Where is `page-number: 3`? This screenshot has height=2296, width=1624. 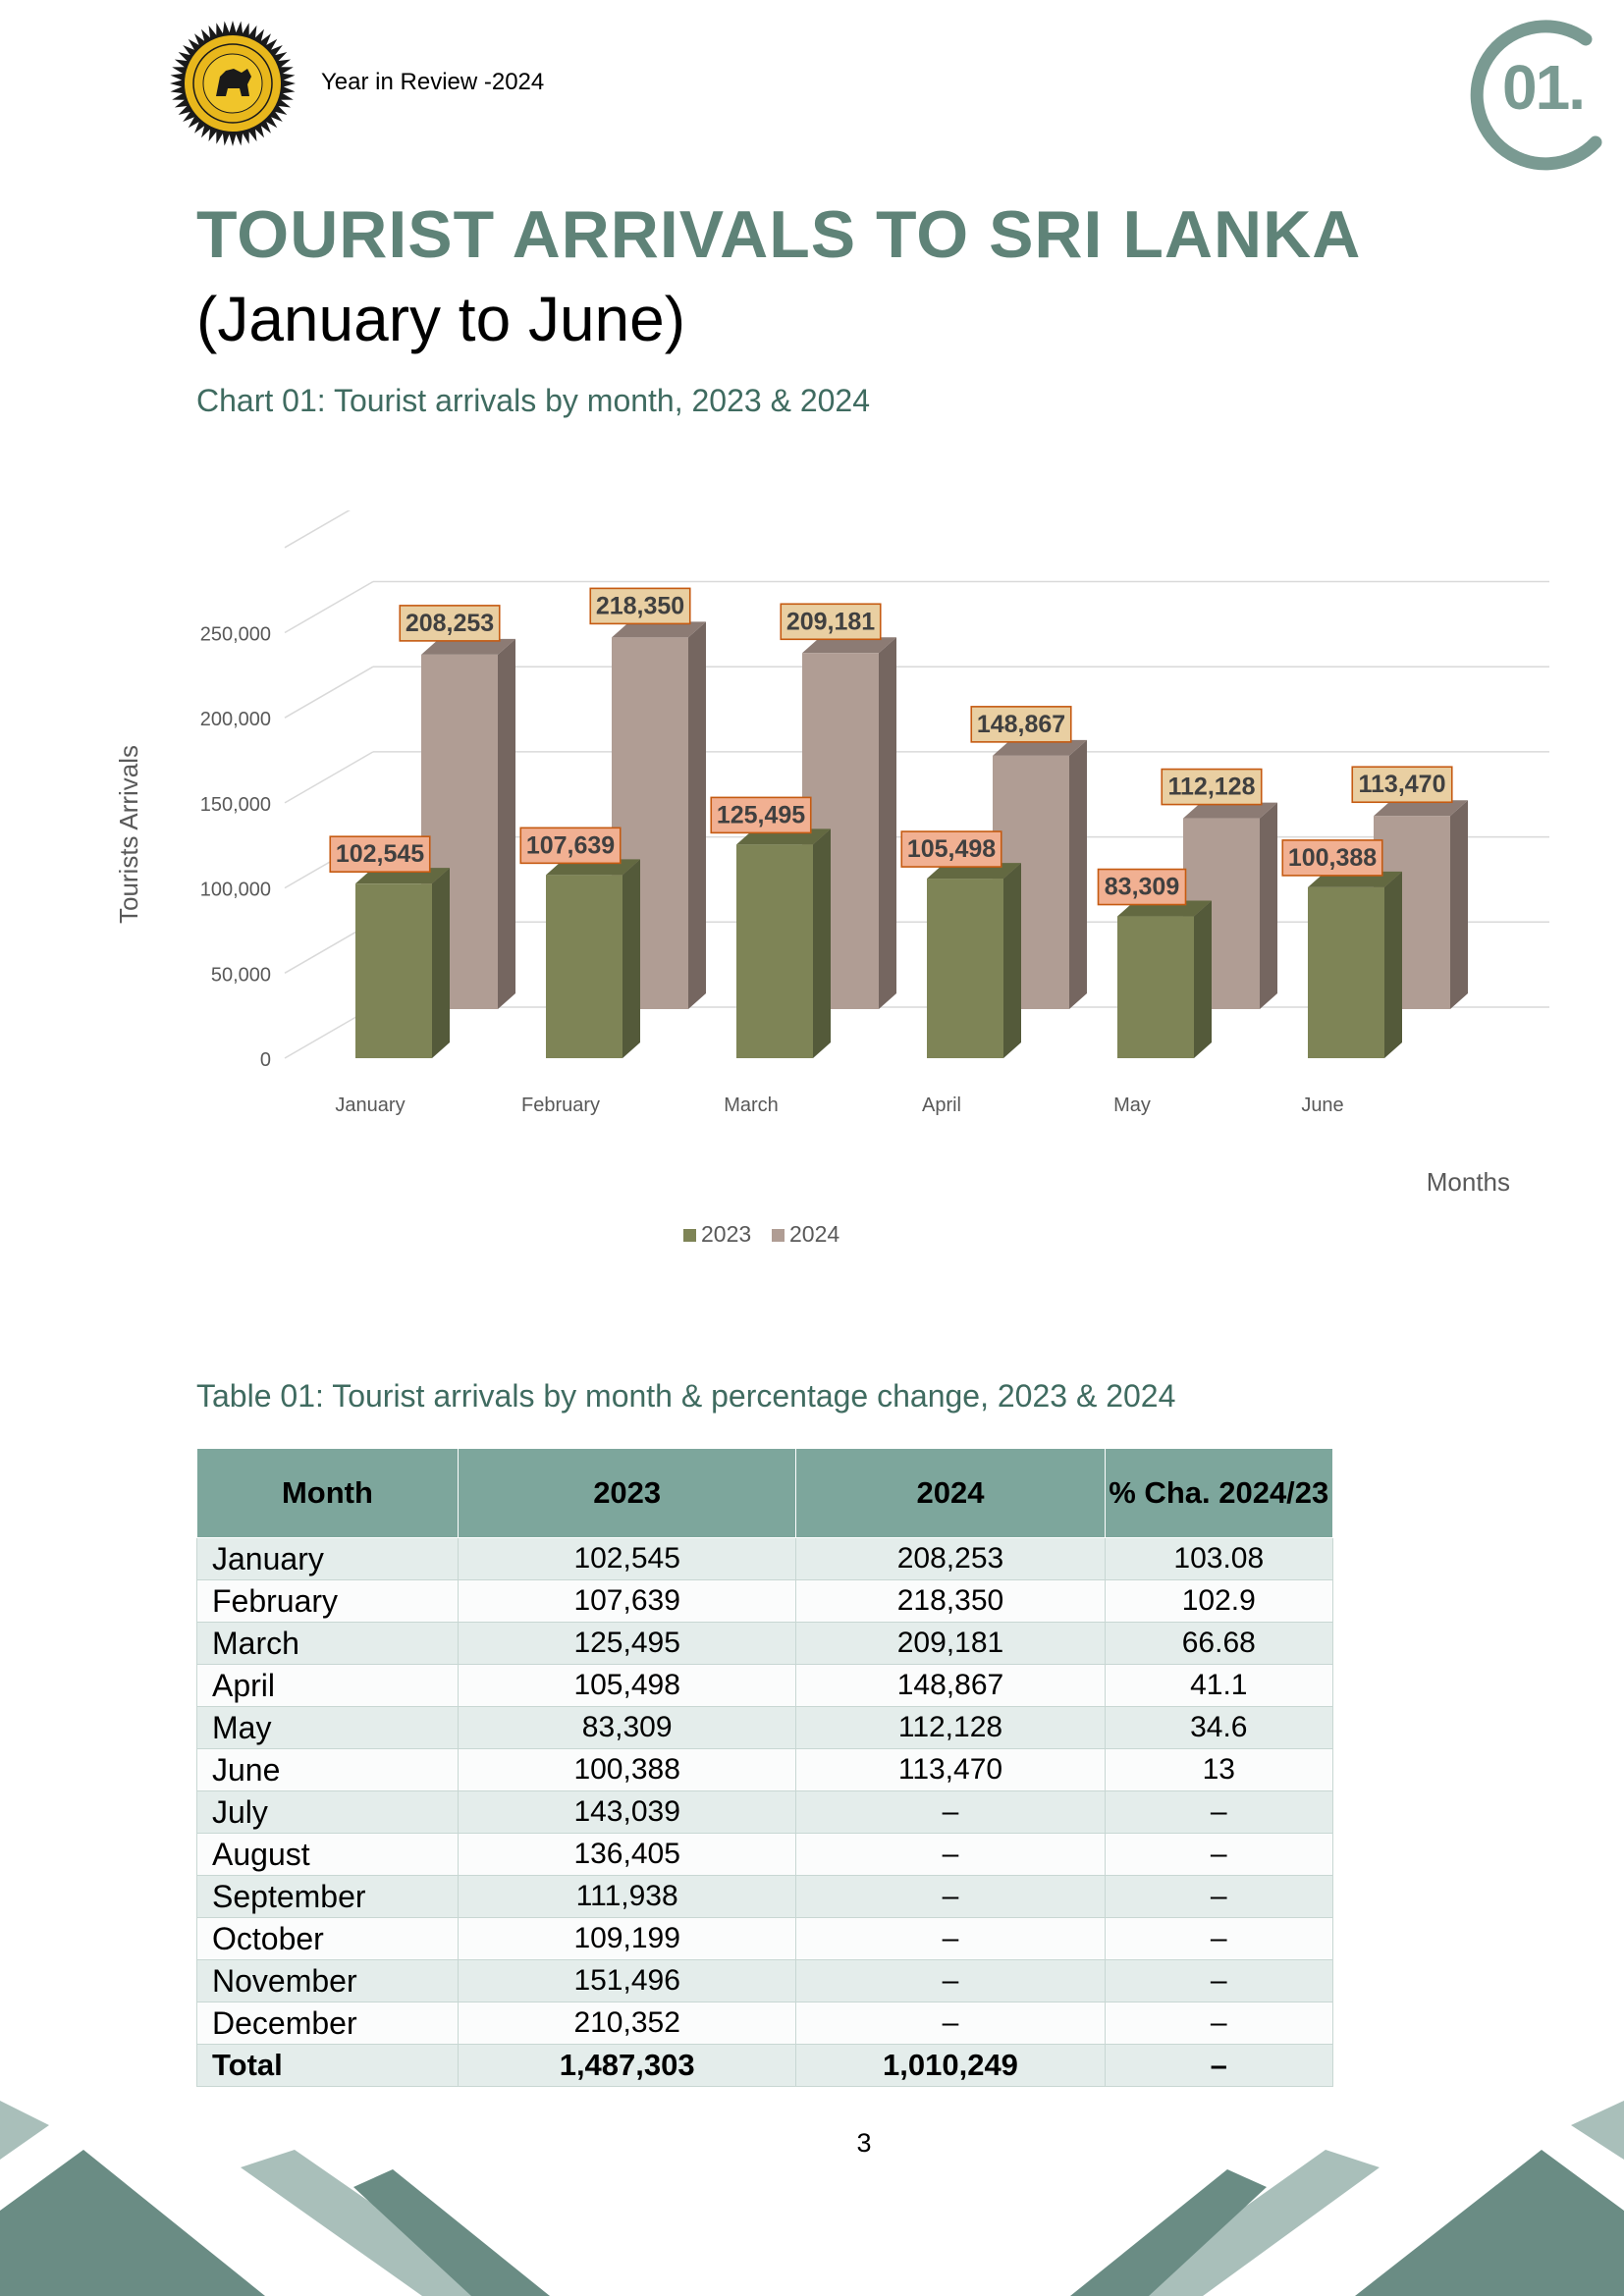 page-number: 3 is located at coordinates (864, 2143).